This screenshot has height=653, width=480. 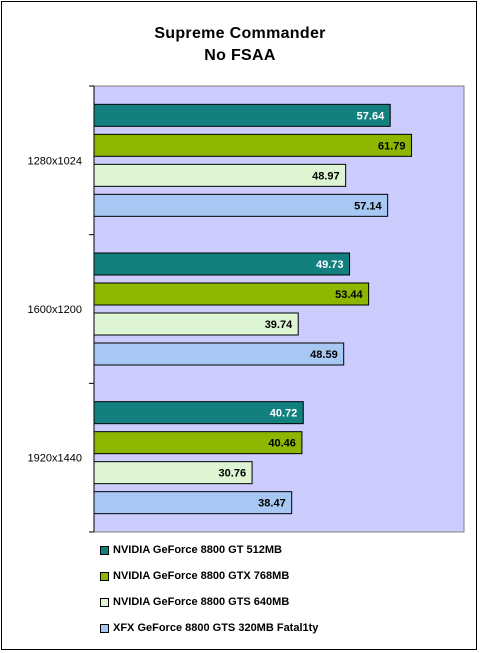 What do you see at coordinates (279, 325) in the screenshot?
I see `data-label: 39.74` at bounding box center [279, 325].